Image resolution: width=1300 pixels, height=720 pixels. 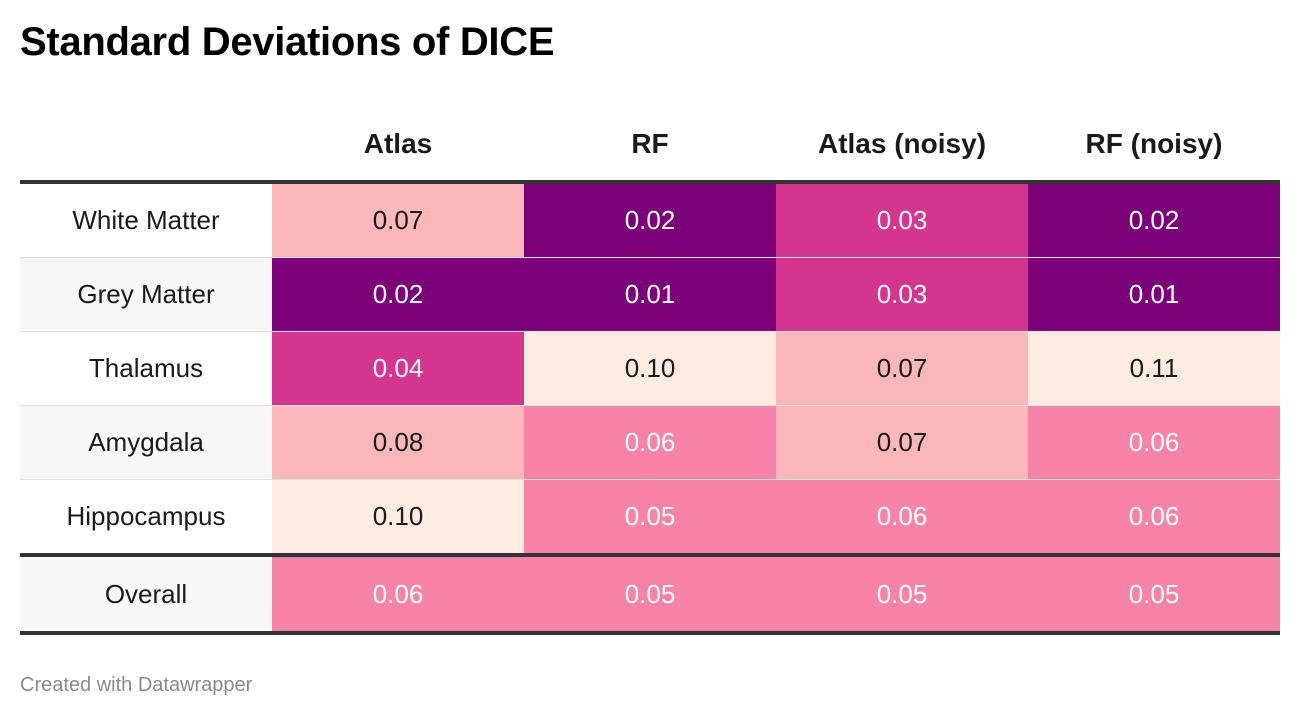 What do you see at coordinates (398, 442) in the screenshot?
I see `value-cell-atlas: 0.08` at bounding box center [398, 442].